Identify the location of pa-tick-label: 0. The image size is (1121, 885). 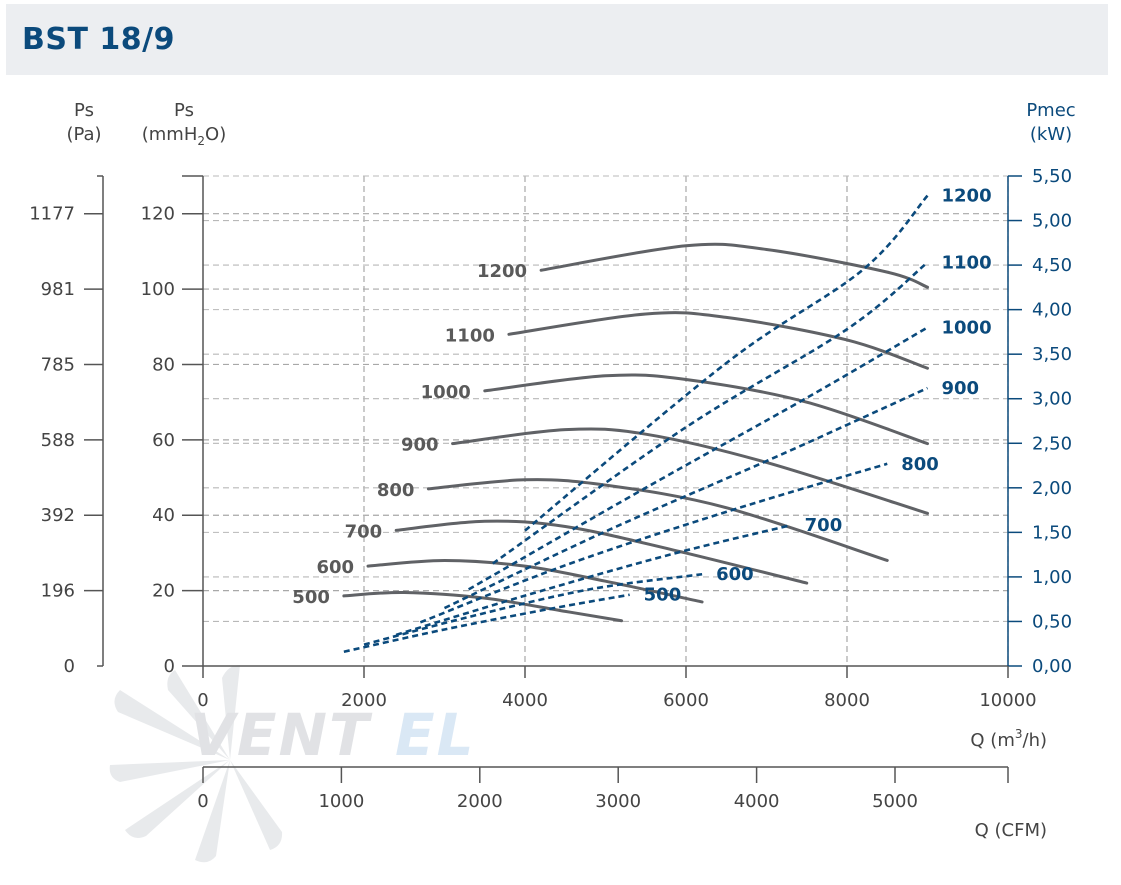
(69, 666).